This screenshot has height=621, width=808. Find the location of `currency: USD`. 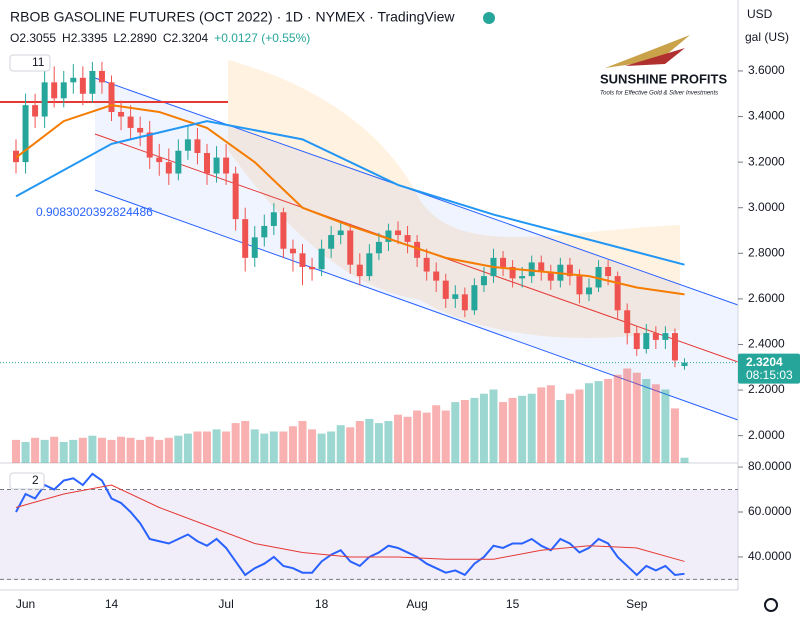

currency: USD is located at coordinates (760, 14).